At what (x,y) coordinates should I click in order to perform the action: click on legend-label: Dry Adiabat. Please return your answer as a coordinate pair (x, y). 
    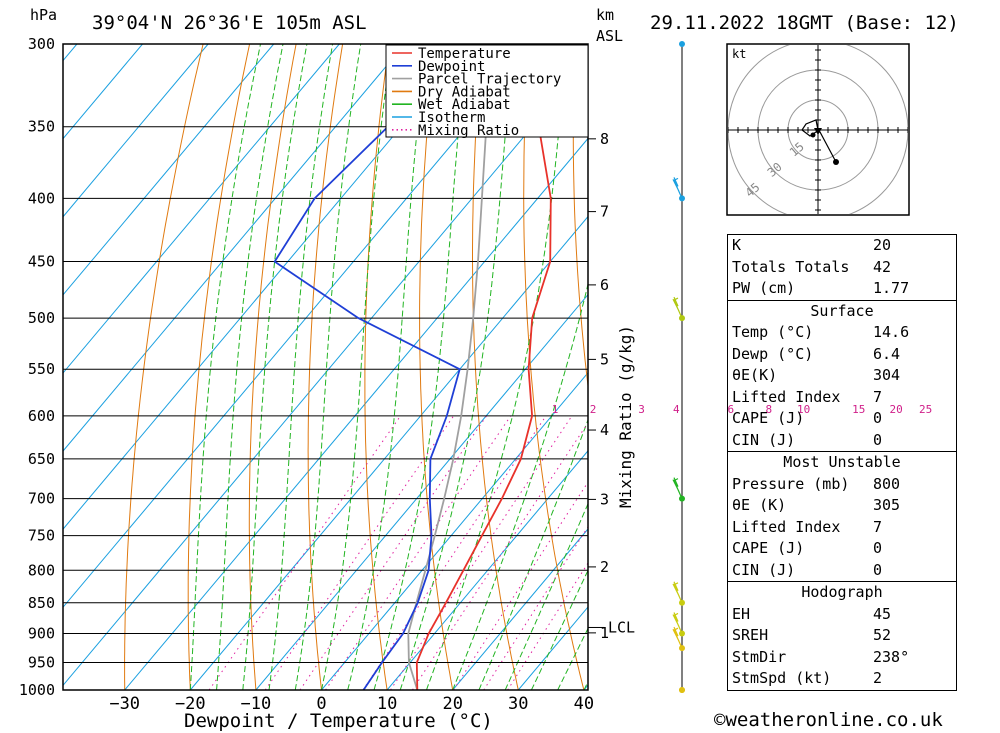
    Looking at the image, I should click on (464, 92).